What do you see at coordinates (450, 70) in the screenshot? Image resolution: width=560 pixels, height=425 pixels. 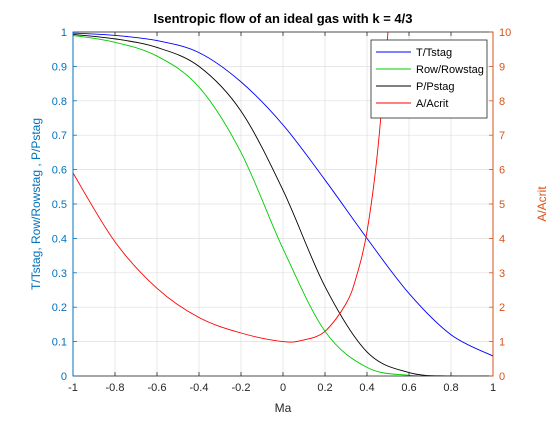 I see `legend-label: Row/Rowstag` at bounding box center [450, 70].